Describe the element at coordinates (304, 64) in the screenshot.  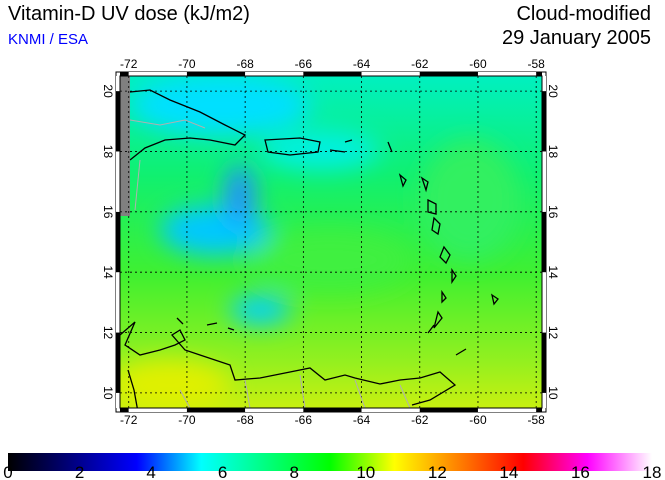
I see `lon-tick-label-top: -66` at that location.